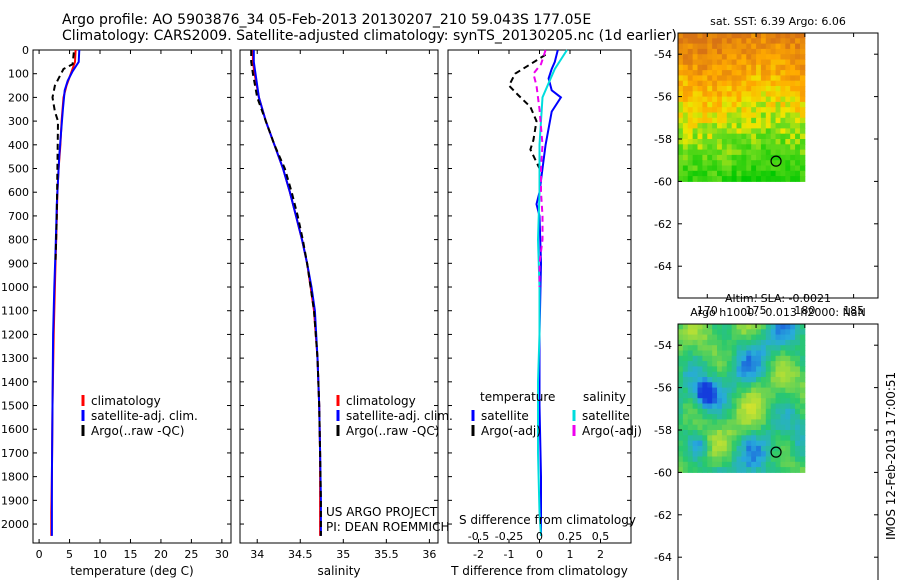 This screenshot has height=580, width=900. What do you see at coordinates (570, 554) in the screenshot?
I see `difference-xtick-label: 1` at bounding box center [570, 554].